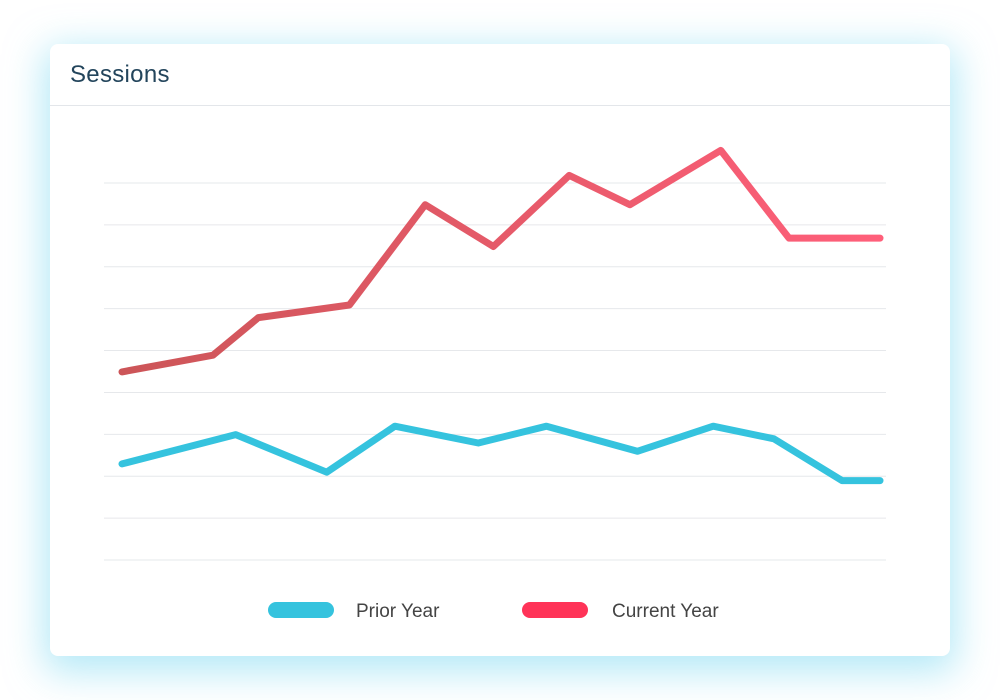 This screenshot has width=1000, height=700. I want to click on card-header: Sessions, so click(500, 75).